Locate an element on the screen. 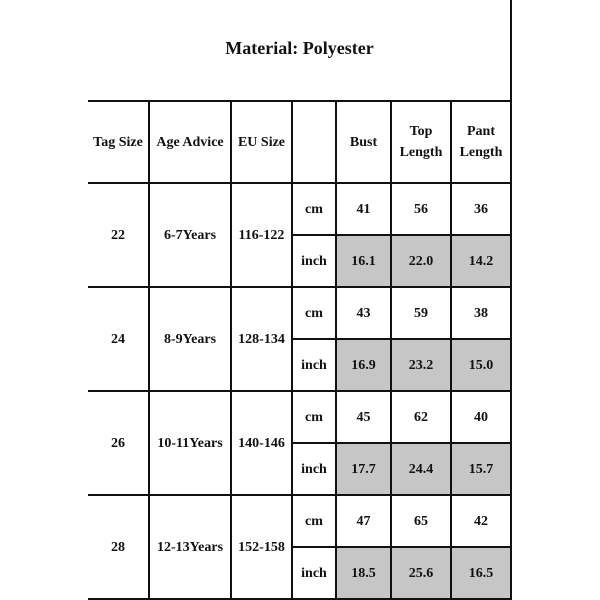 Image resolution: width=600 pixels, height=600 pixels. header-bust: Bust is located at coordinates (364, 143).